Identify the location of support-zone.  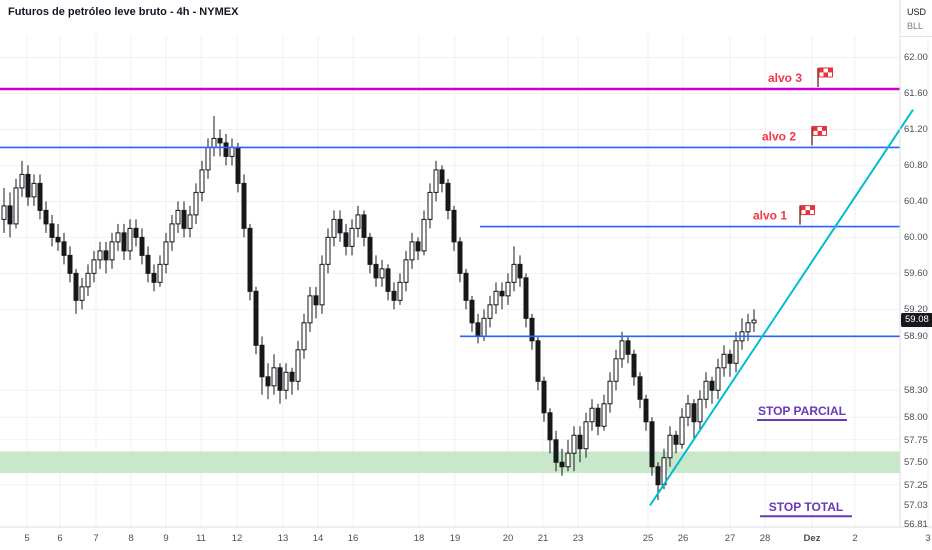
(450, 462).